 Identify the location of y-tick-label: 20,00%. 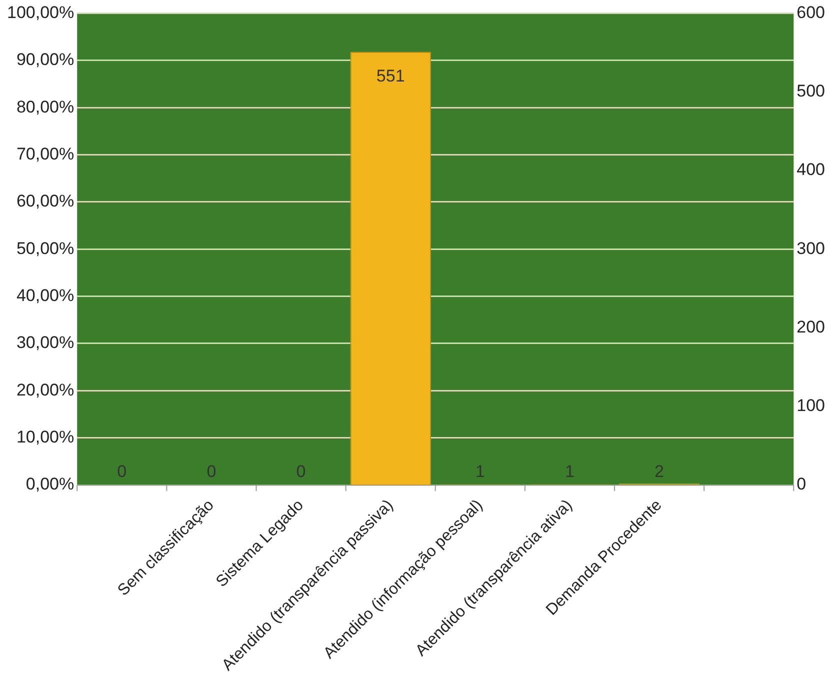
(45, 390).